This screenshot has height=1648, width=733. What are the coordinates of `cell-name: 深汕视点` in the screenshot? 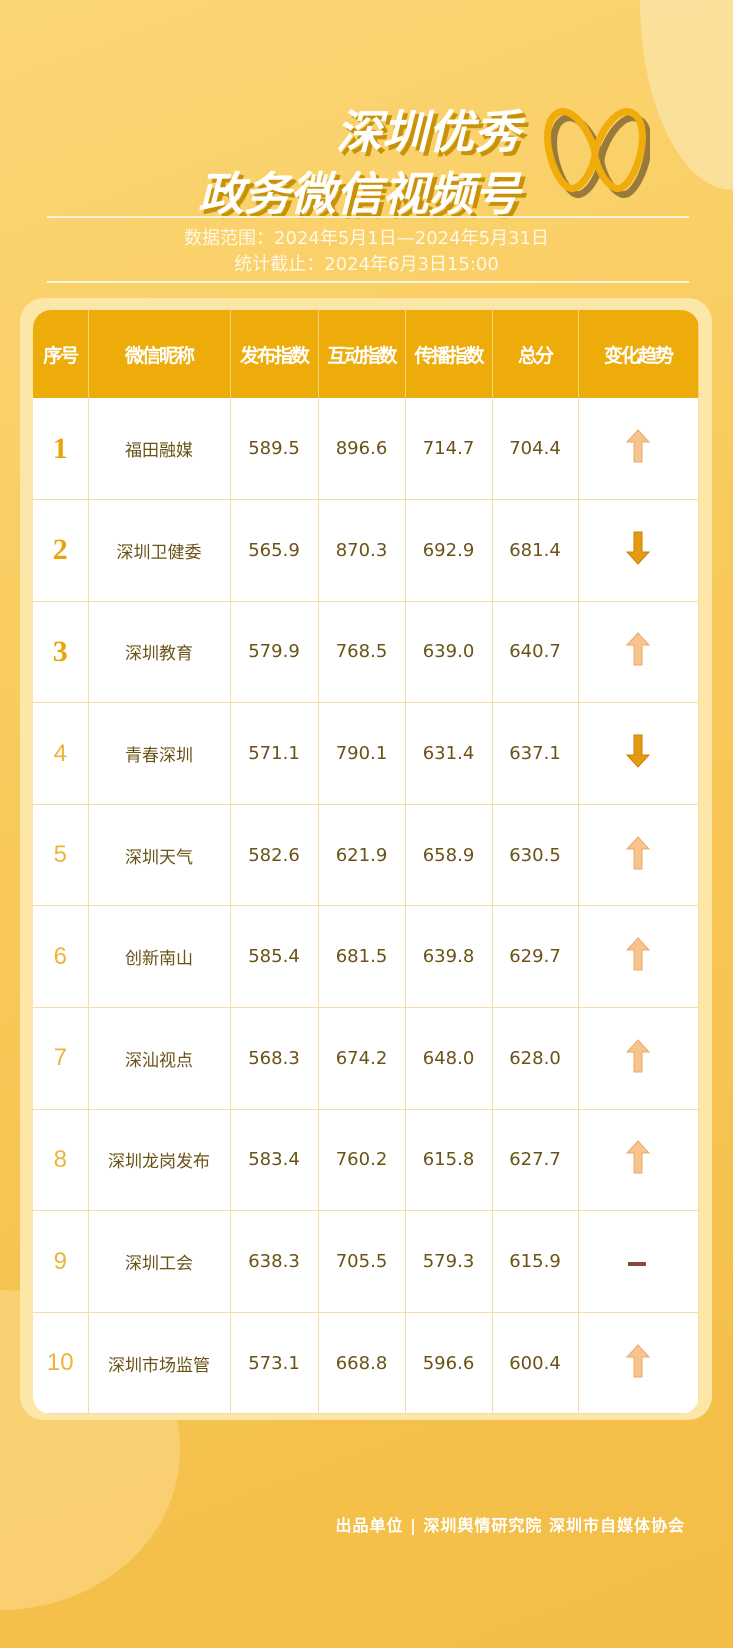 It's located at (159, 1058).